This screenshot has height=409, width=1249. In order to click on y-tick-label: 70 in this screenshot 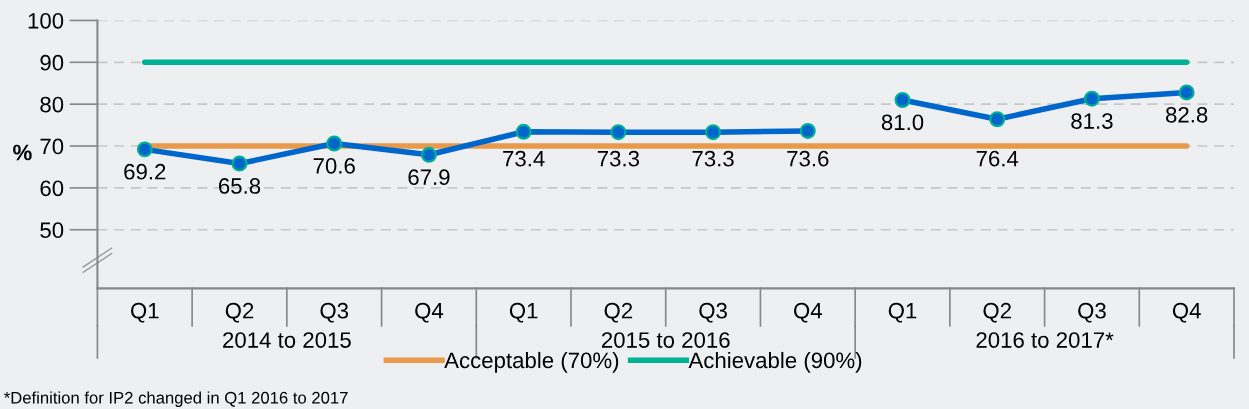, I will do `click(52, 146)`.